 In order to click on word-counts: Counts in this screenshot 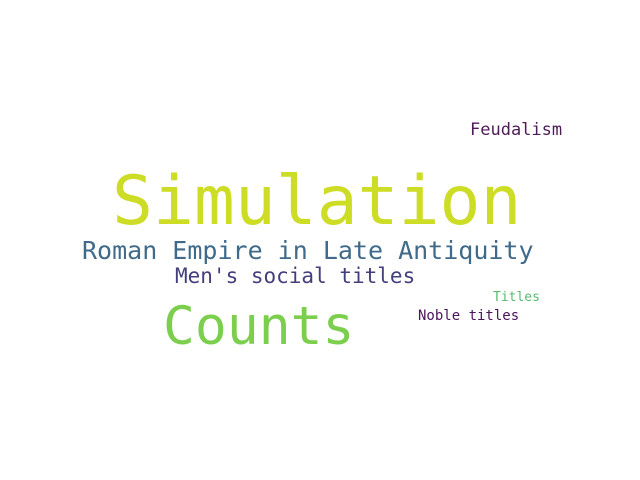, I will do `click(259, 326)`.